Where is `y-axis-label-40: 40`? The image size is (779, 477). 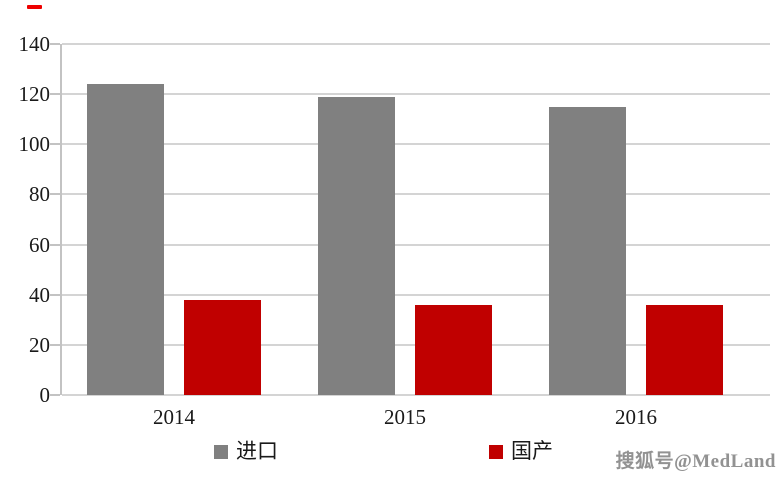 y-axis-label-40: 40 is located at coordinates (39, 294).